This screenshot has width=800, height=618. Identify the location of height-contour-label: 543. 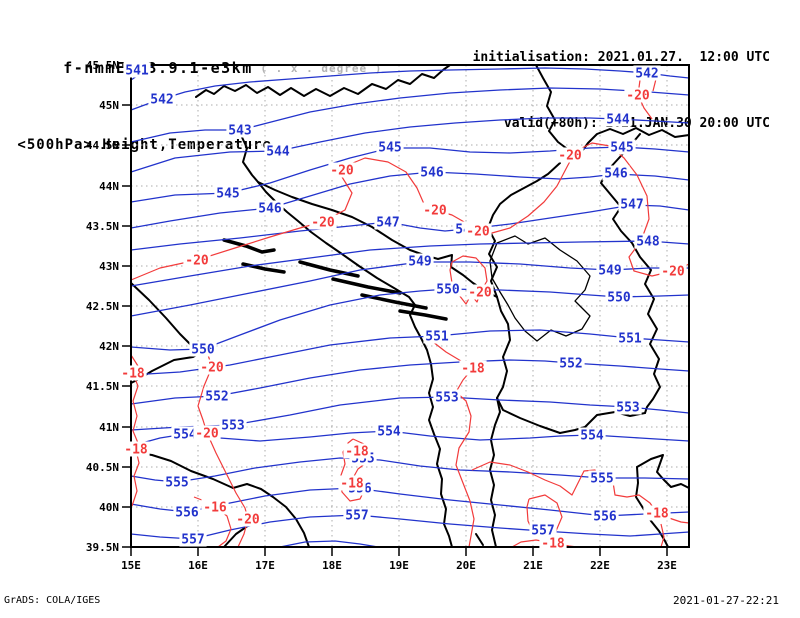
(239, 131).